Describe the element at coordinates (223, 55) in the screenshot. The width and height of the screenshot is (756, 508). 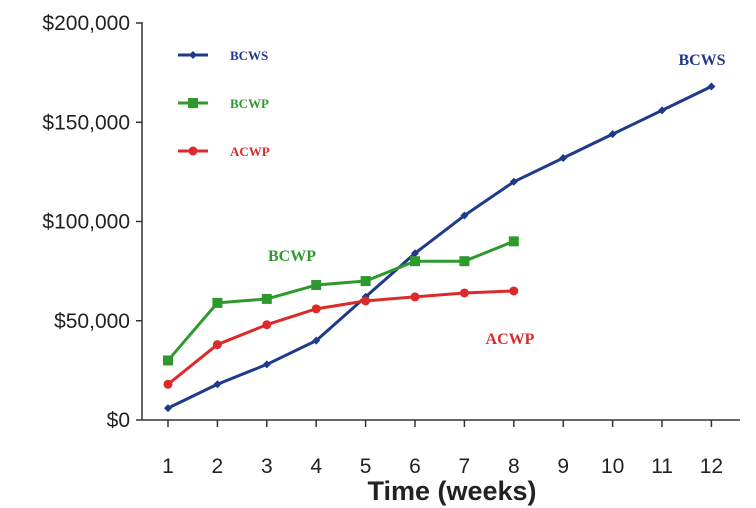
I see `legend-item-bcws: BCWS` at that location.